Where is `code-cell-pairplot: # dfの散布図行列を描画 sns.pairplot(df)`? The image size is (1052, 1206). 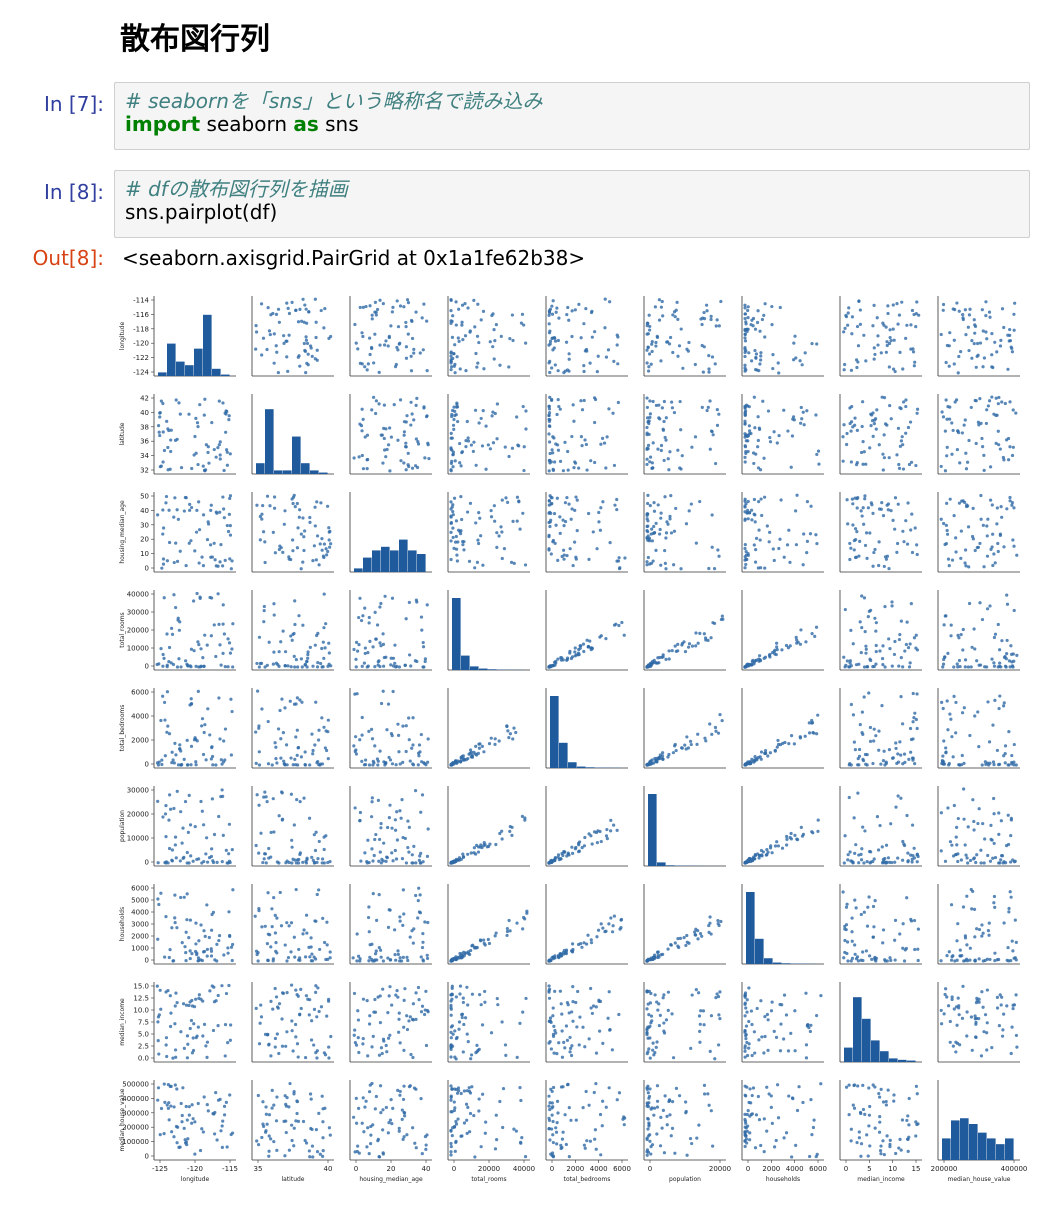 code-cell-pairplot: # dfの散布図行列を描画 sns.pairplot(df) is located at coordinates (572, 204).